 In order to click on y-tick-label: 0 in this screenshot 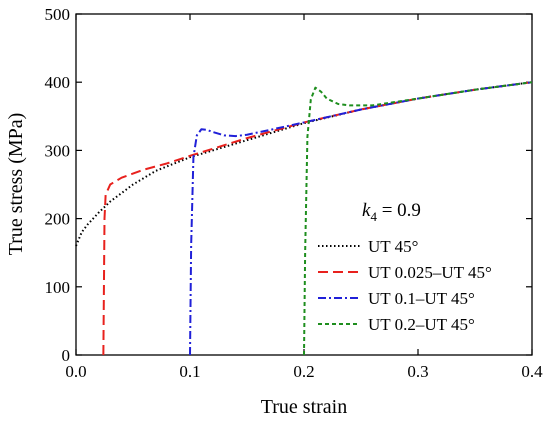, I will do `click(66, 355)`.